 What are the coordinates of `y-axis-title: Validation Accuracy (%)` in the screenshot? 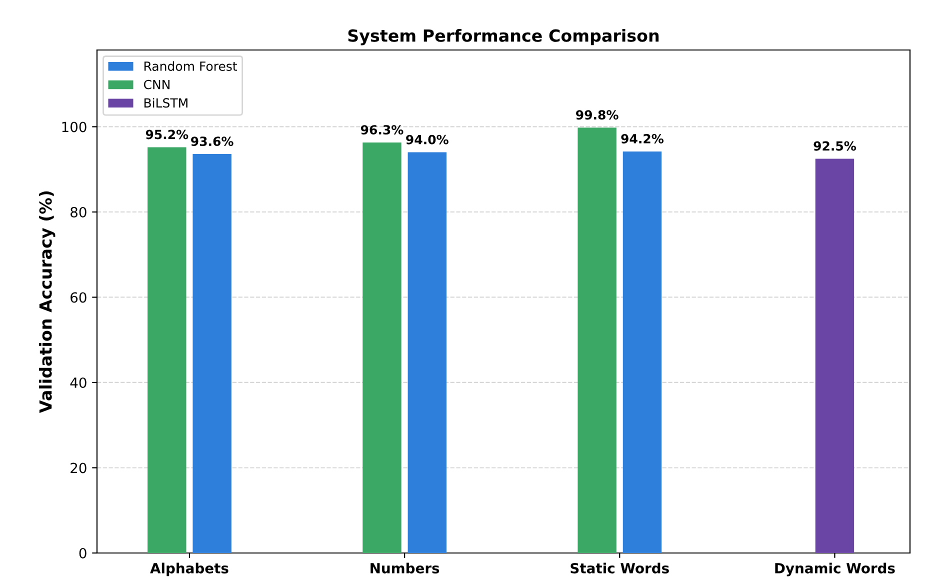 It's located at (47, 302).